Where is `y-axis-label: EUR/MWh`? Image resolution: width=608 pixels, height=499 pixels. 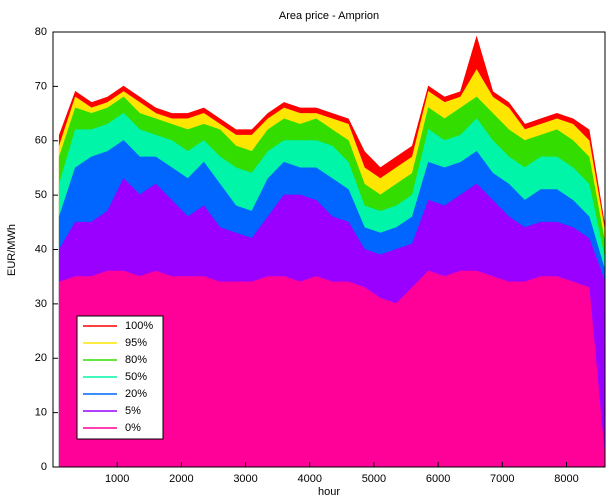 y-axis-label: EUR/MWh is located at coordinates (12, 250).